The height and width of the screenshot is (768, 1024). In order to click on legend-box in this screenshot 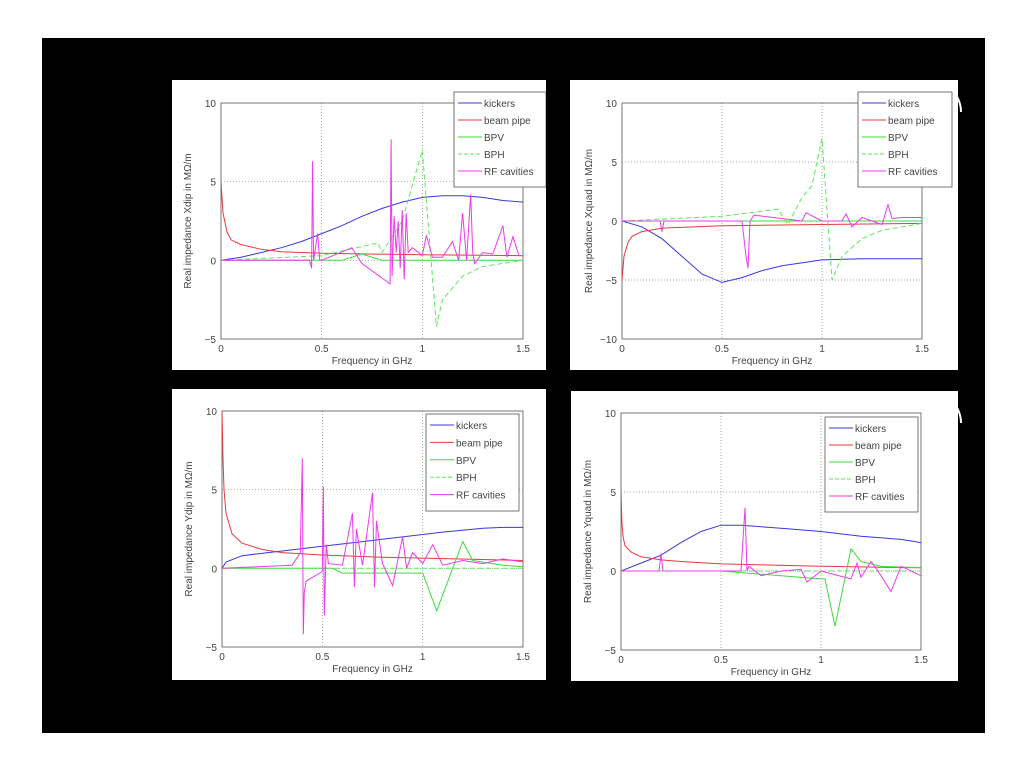, I will do `click(499, 139)`.